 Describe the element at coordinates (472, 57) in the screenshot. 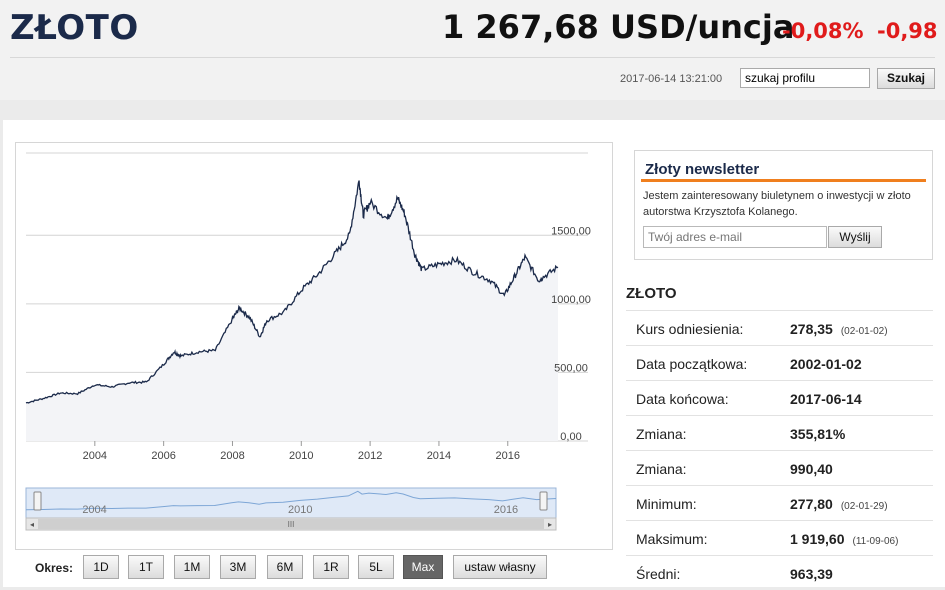

I see `header-divider` at that location.